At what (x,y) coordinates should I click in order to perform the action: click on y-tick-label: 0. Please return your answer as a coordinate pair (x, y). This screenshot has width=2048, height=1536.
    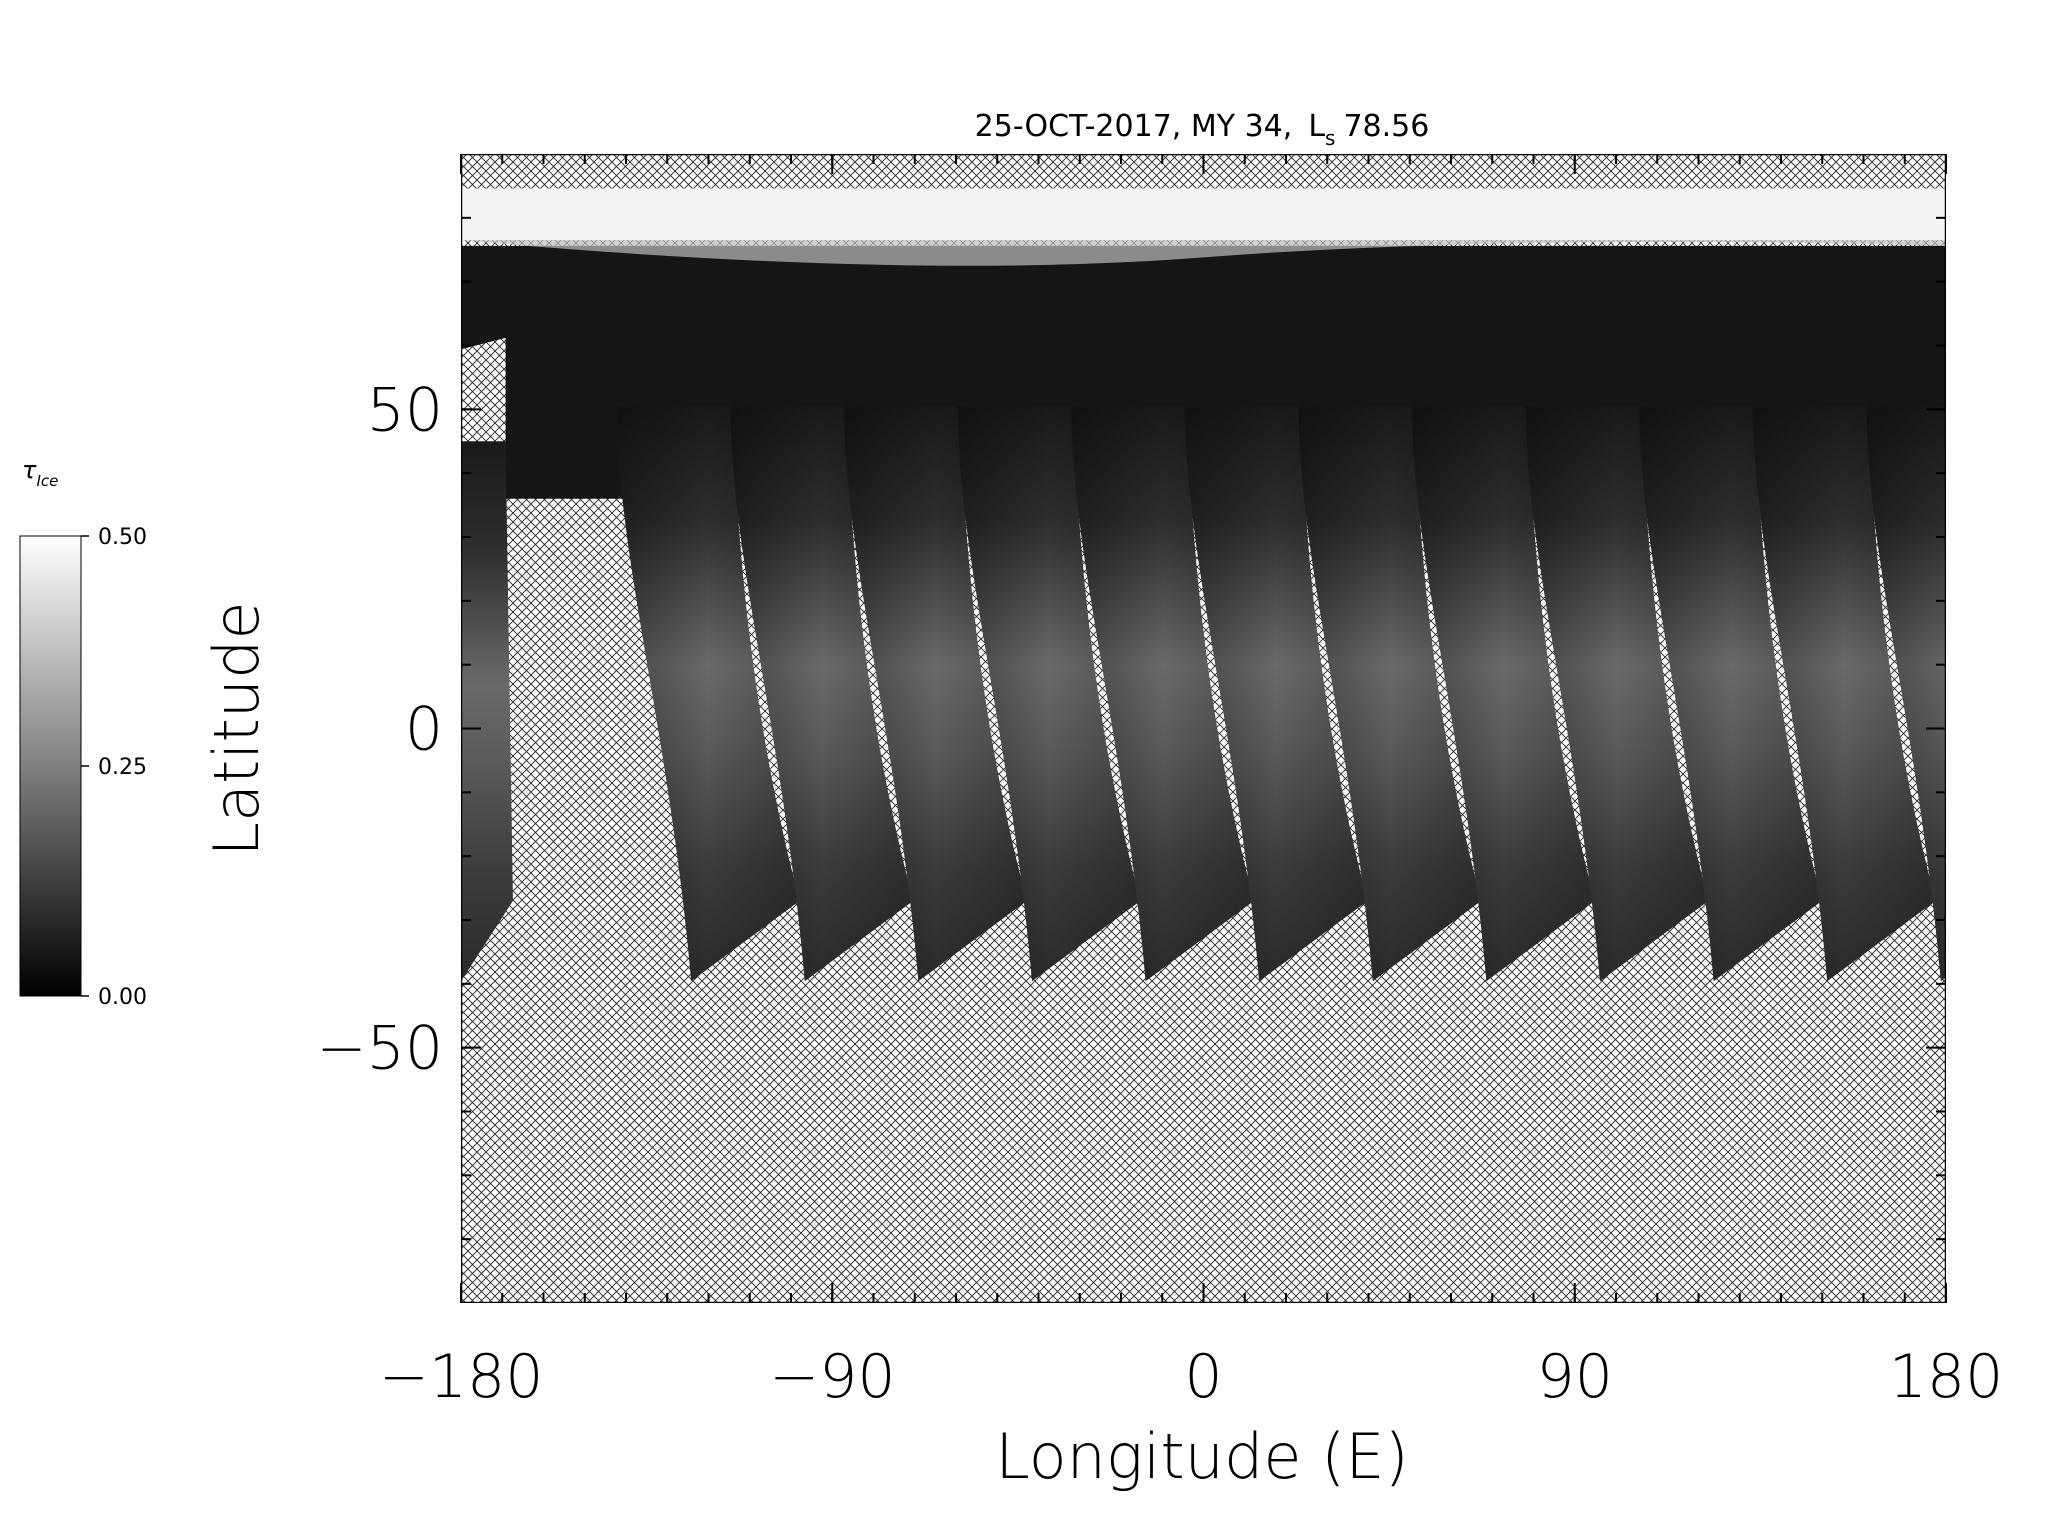
    Looking at the image, I should click on (424, 730).